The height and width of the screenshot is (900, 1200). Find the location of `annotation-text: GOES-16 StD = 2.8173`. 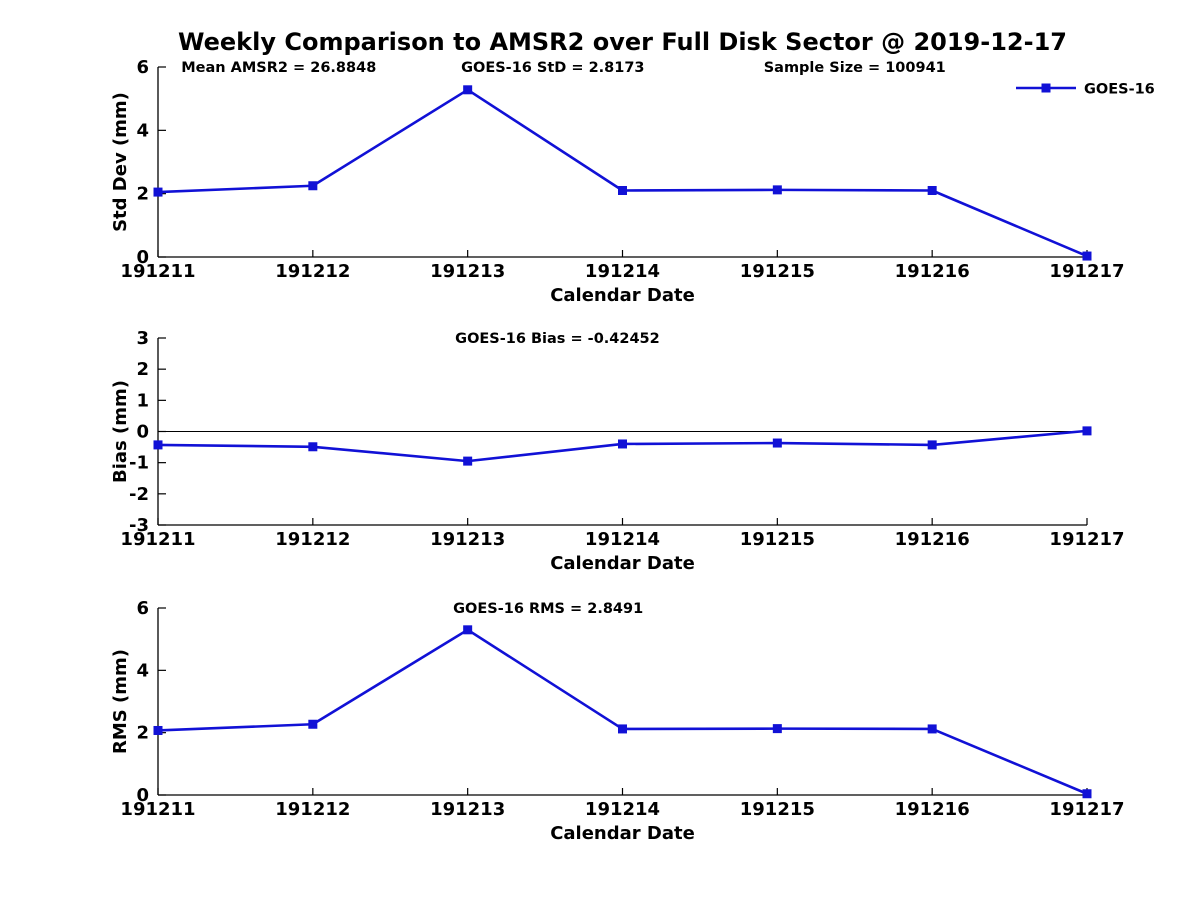

annotation-text: GOES-16 StD = 2.8173 is located at coordinates (552, 68).